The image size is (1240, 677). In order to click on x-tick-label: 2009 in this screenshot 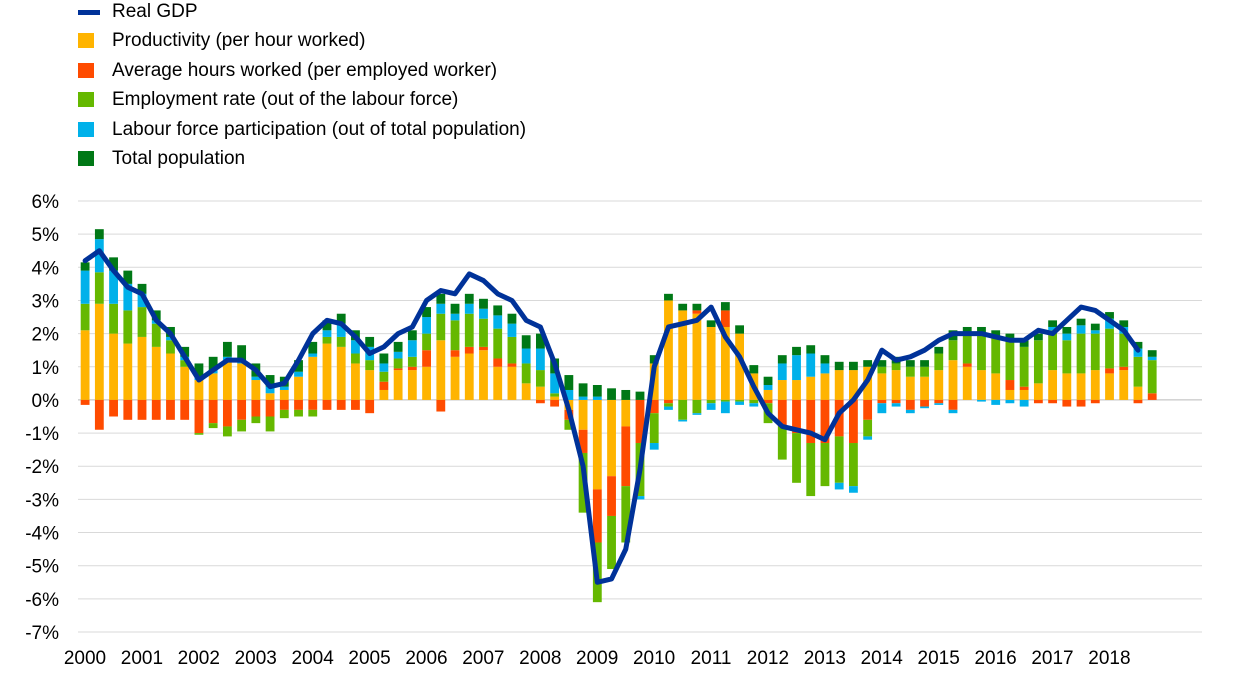, I will do `click(597, 658)`.